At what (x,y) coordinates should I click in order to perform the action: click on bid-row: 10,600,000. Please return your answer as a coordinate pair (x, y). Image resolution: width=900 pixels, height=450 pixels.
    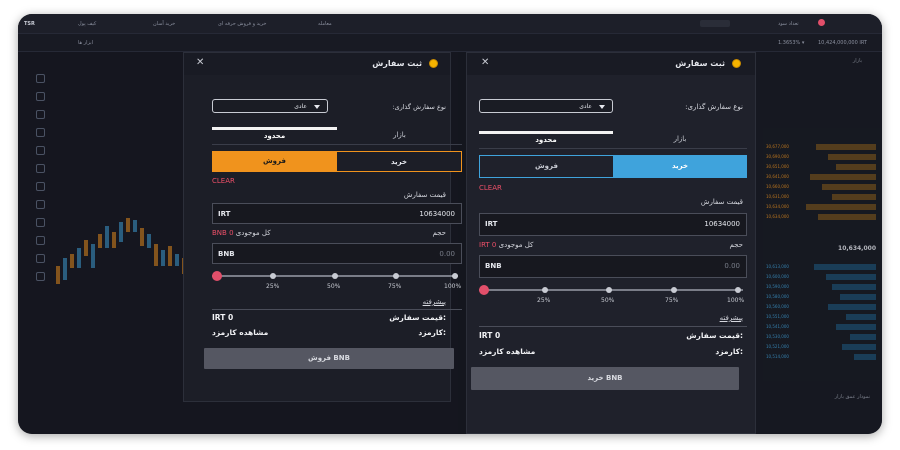
    Looking at the image, I should click on (819, 277).